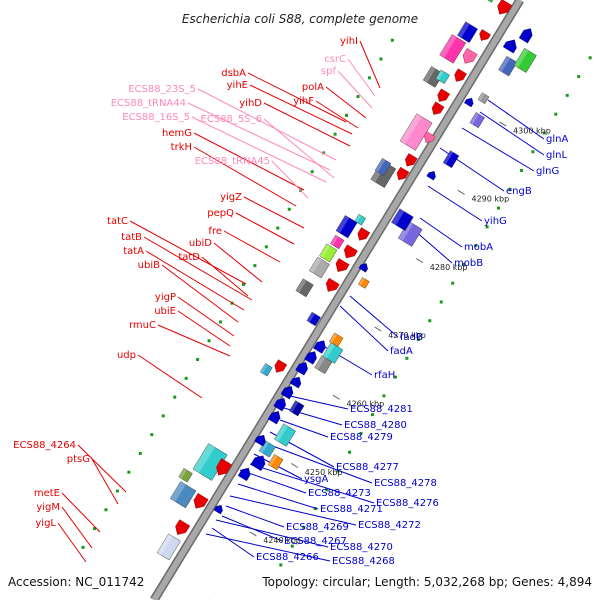 The width and height of the screenshot is (600, 600). What do you see at coordinates (389, 525) in the screenshot?
I see `gene-label-reverse: ECS88_4272` at bounding box center [389, 525].